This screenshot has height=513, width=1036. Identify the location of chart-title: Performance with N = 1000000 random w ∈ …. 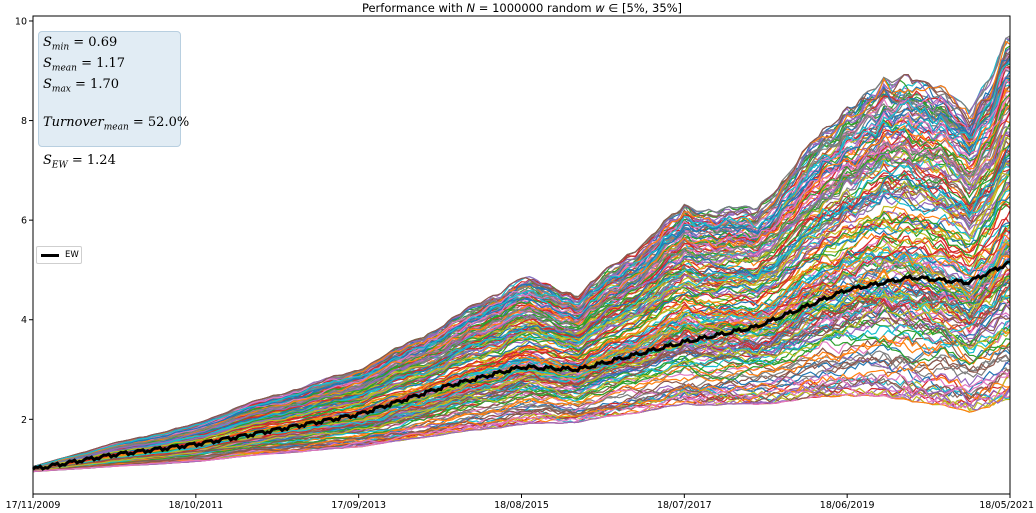
(522, 8).